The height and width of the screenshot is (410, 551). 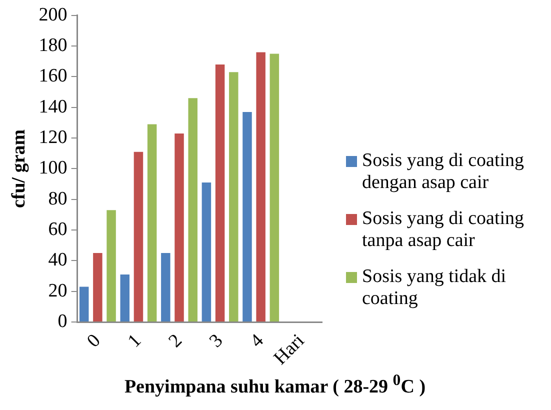 What do you see at coordinates (58, 260) in the screenshot?
I see `y-tick-label: 40` at bounding box center [58, 260].